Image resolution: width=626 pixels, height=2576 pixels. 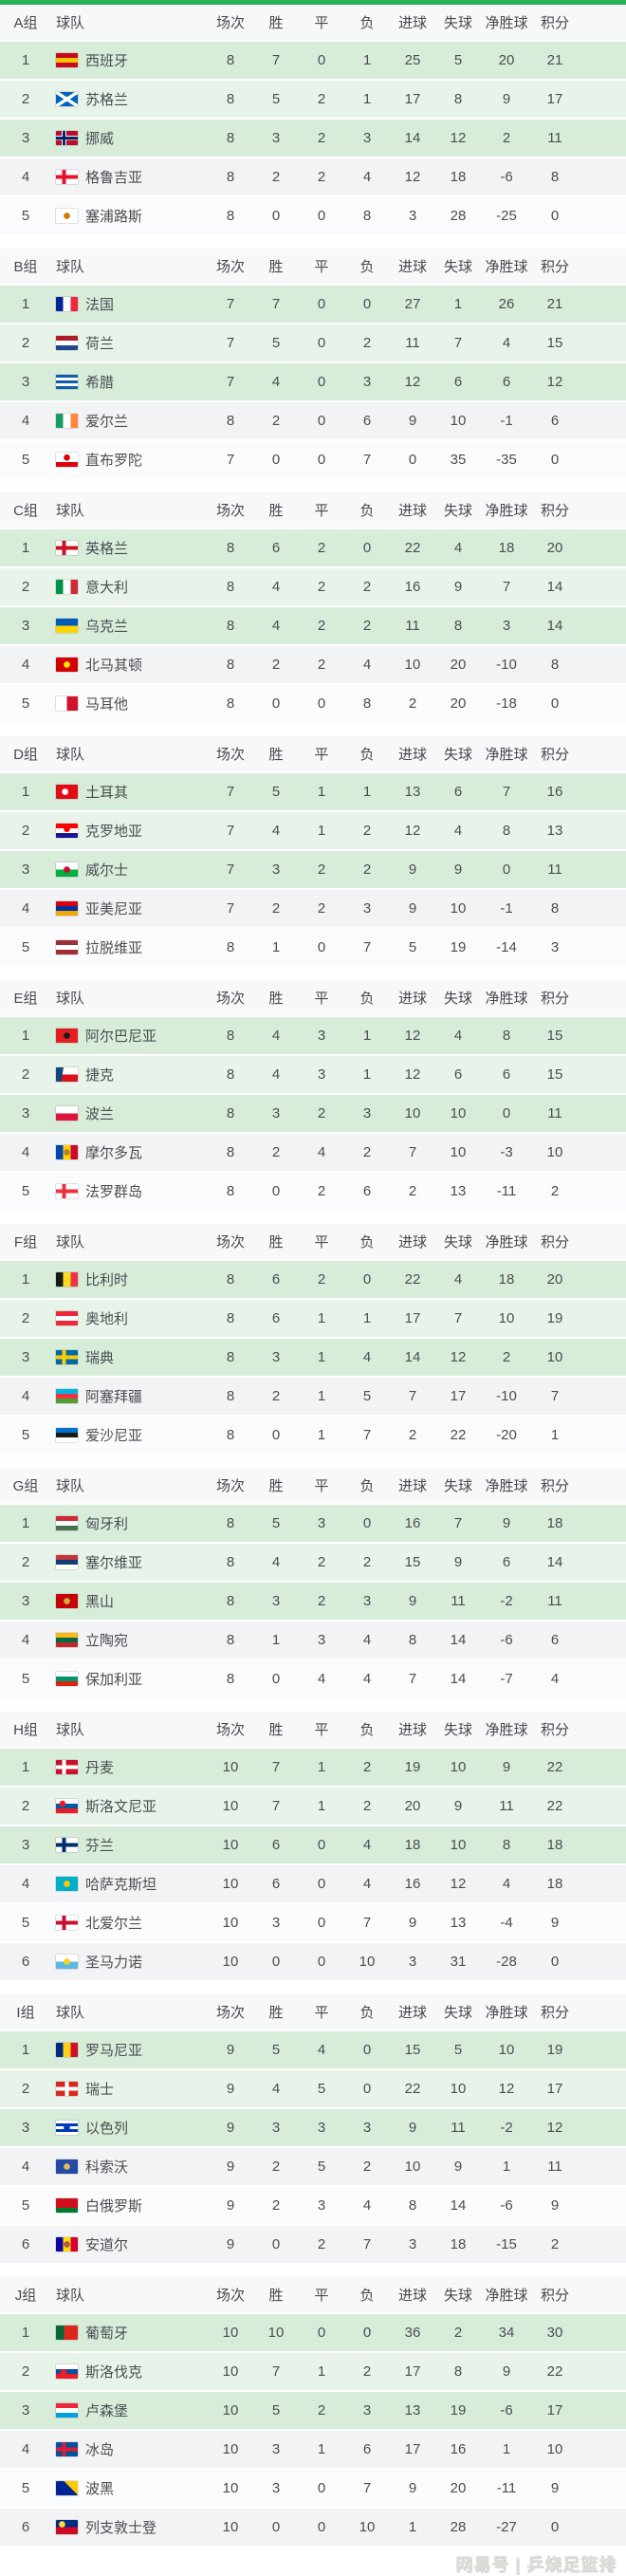 I want to click on goals-for-cell: 5, so click(x=412, y=947).